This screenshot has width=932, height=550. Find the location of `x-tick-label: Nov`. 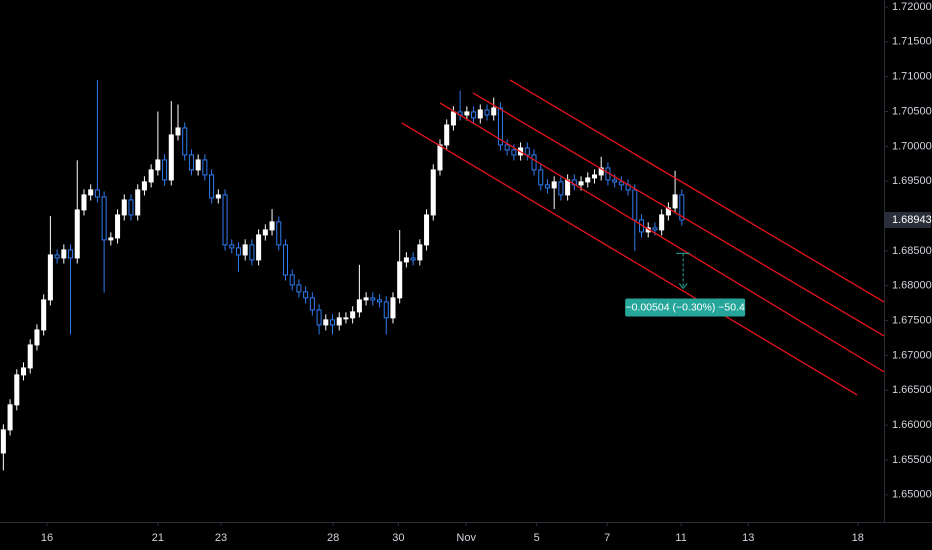

x-tick-label: Nov is located at coordinates (466, 538).